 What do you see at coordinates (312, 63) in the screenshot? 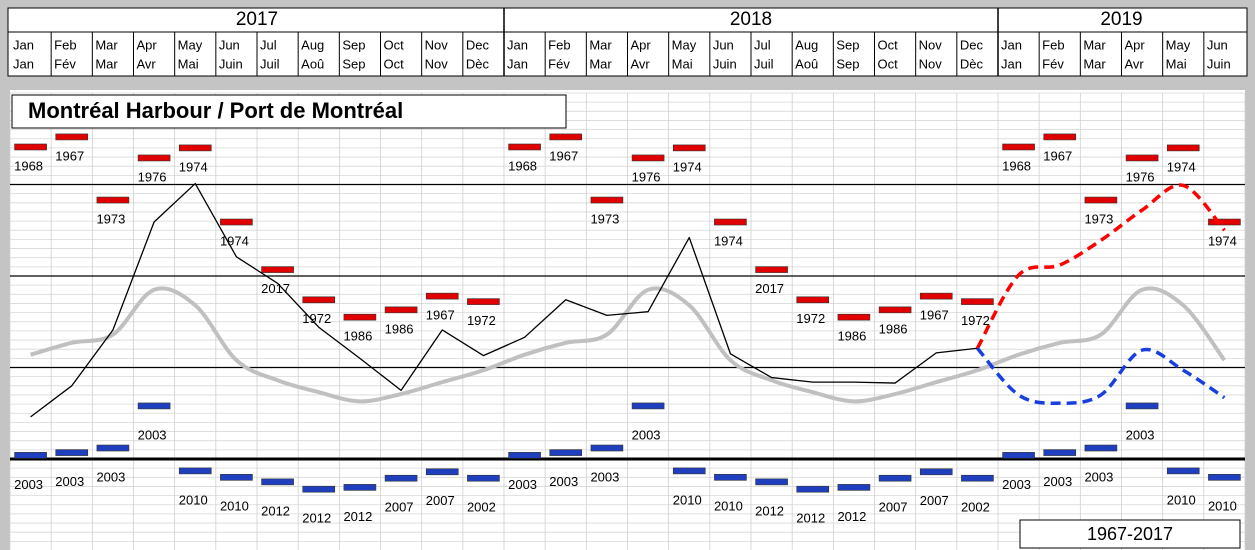
I see `month-label-fr: Aoû` at bounding box center [312, 63].